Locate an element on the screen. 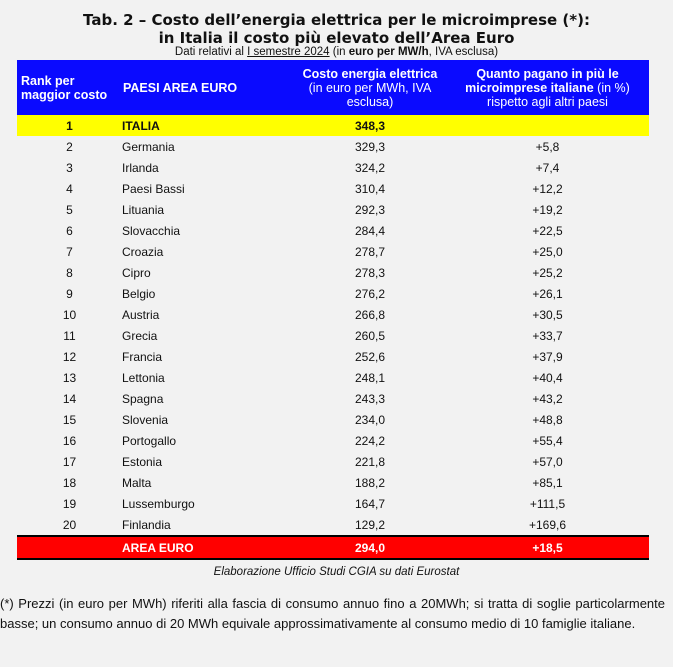 This screenshot has width=673, height=667. cell-rank: 19 is located at coordinates (69, 503).